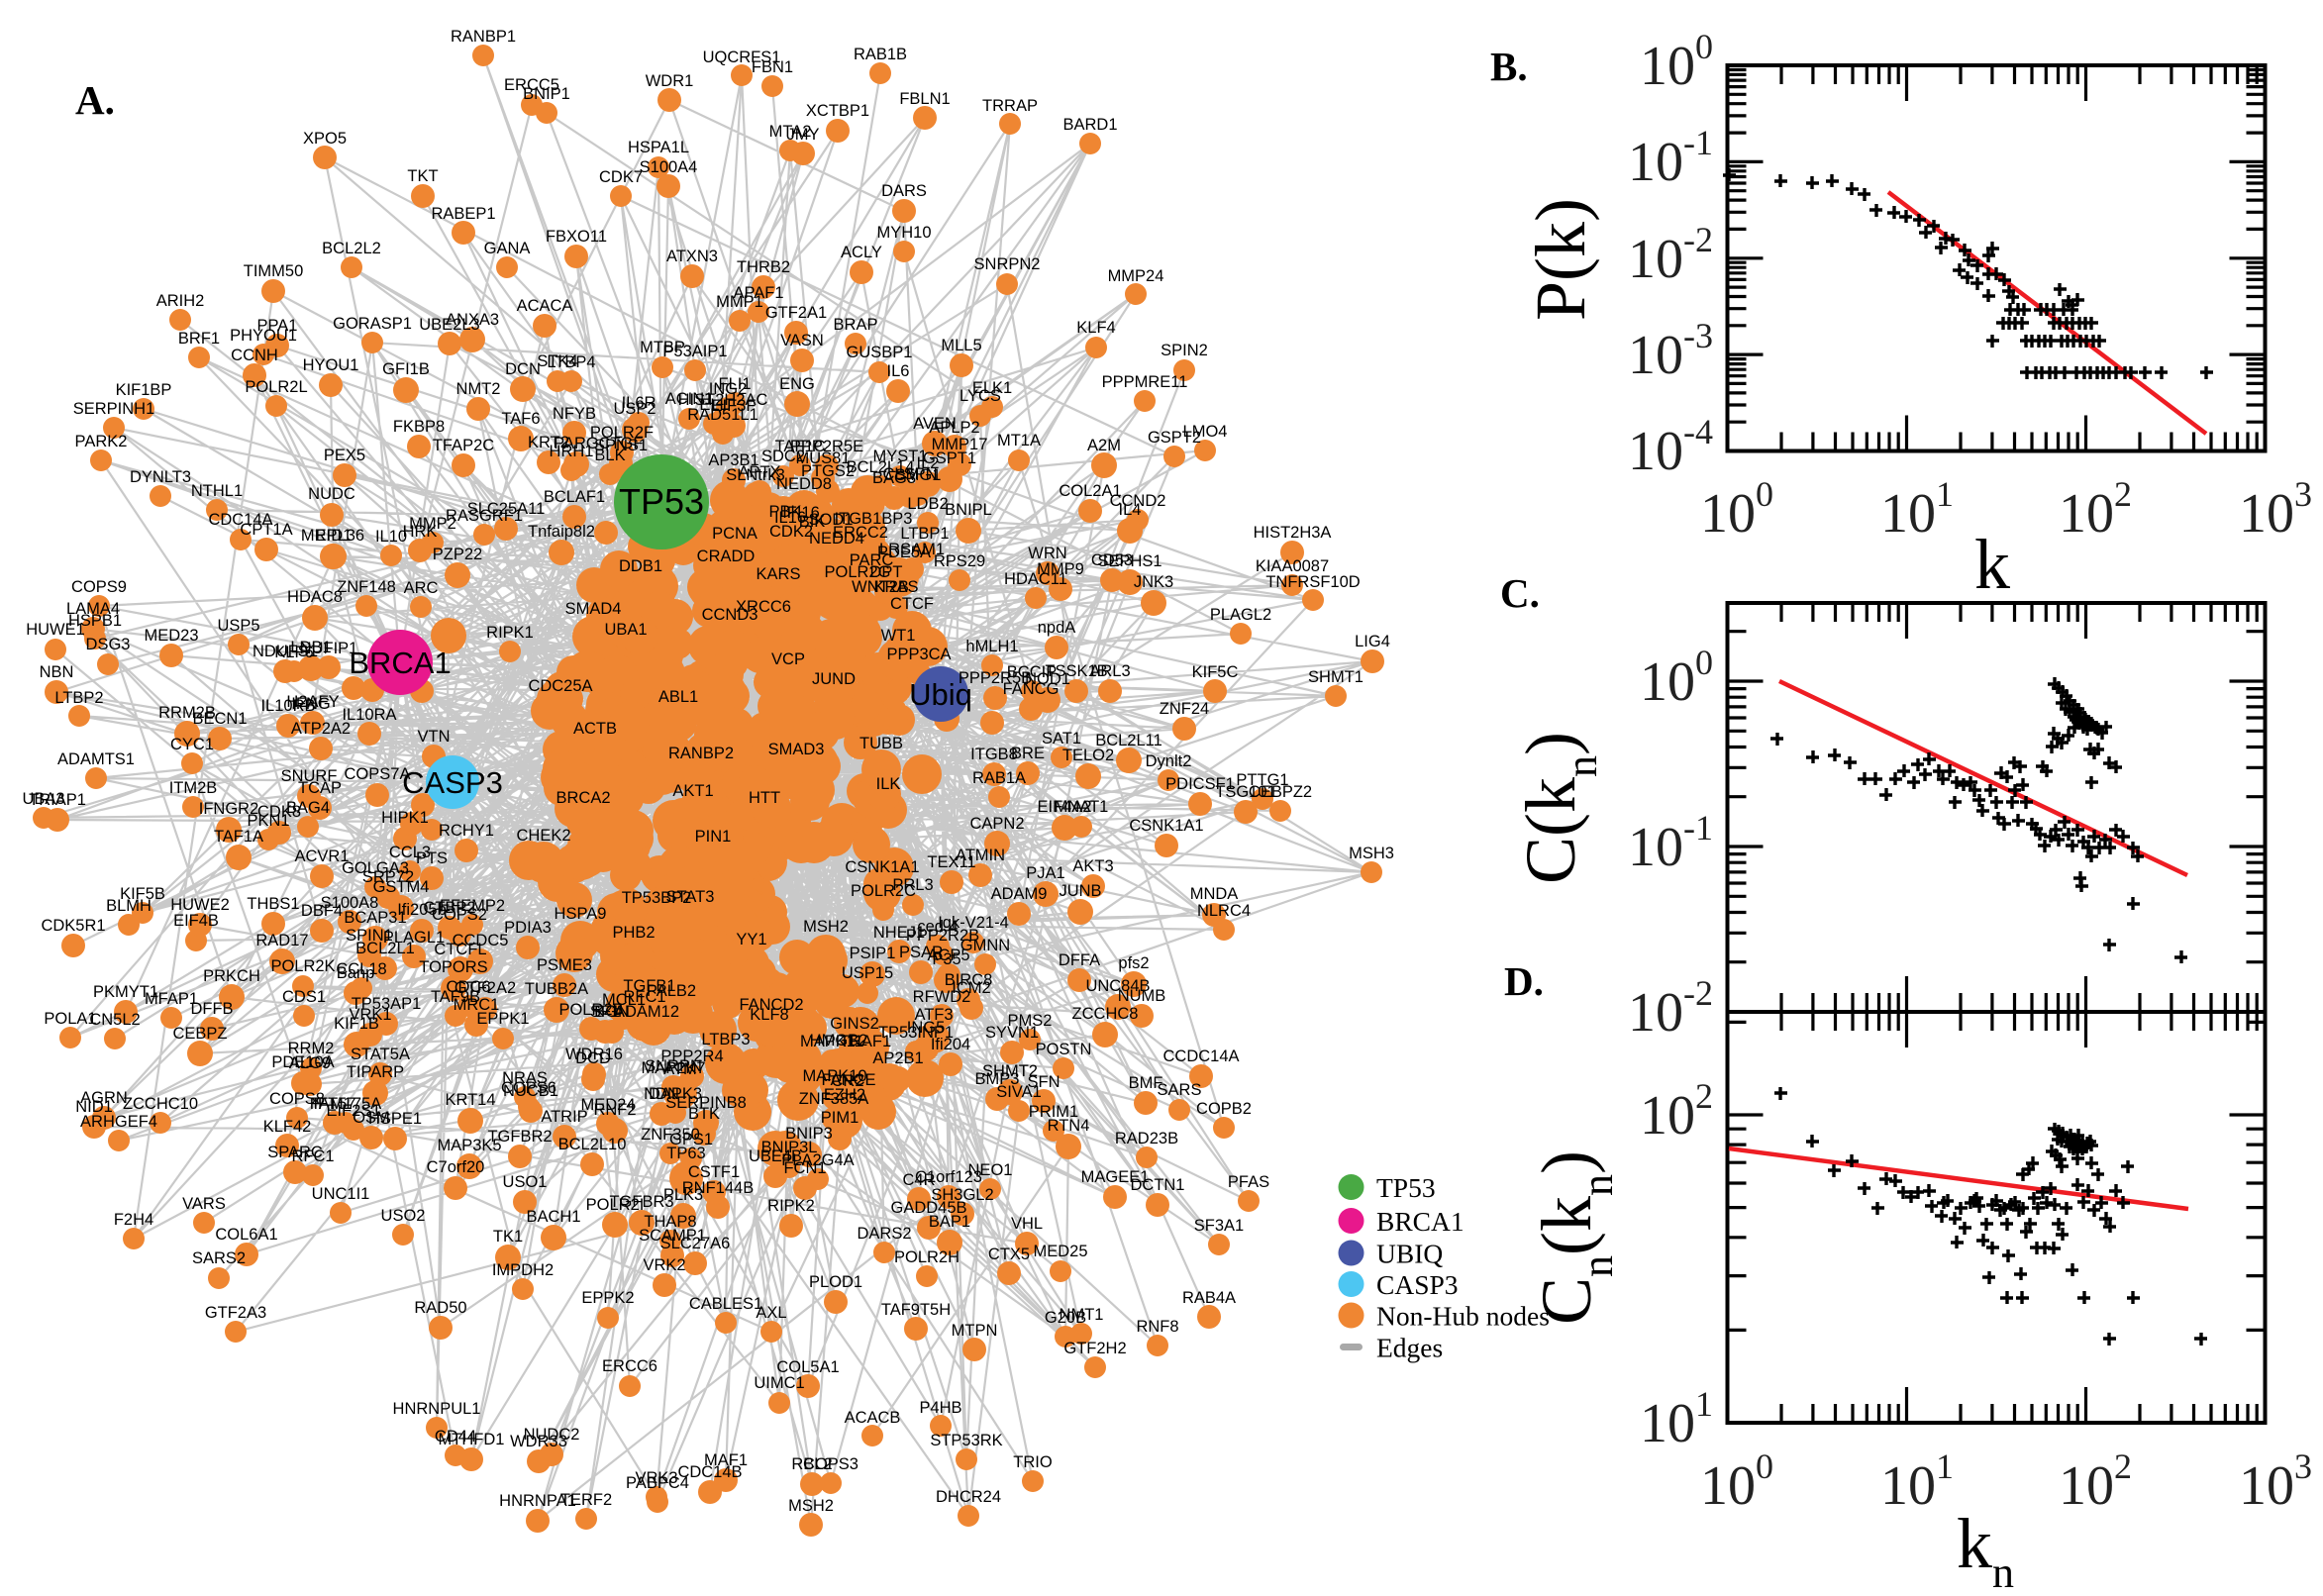 This screenshot has height=1596, width=2323. I want to click on svg-text: SYVN1, so click(1012, 1033).